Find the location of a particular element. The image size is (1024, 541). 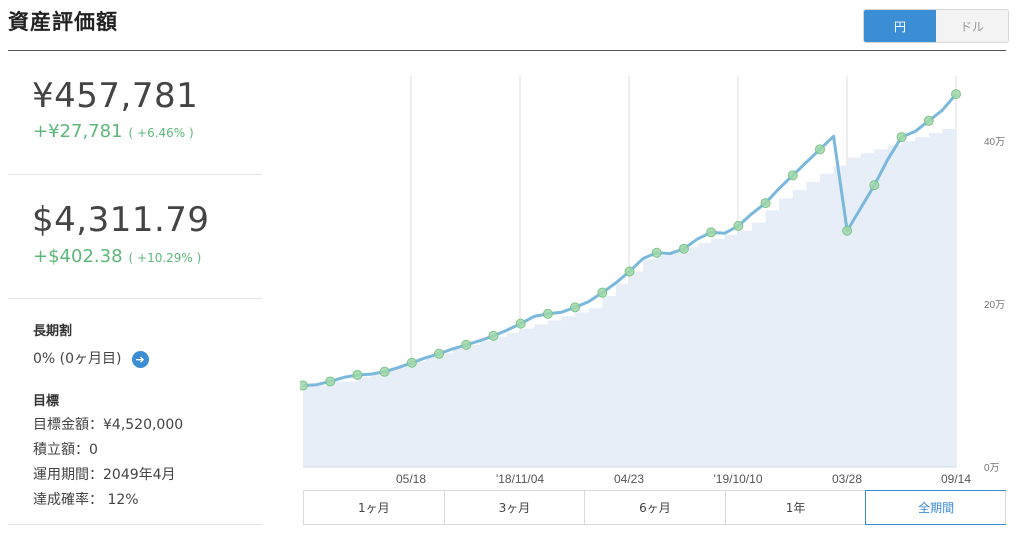

page-title: 資産評価額 is located at coordinates (63, 22).